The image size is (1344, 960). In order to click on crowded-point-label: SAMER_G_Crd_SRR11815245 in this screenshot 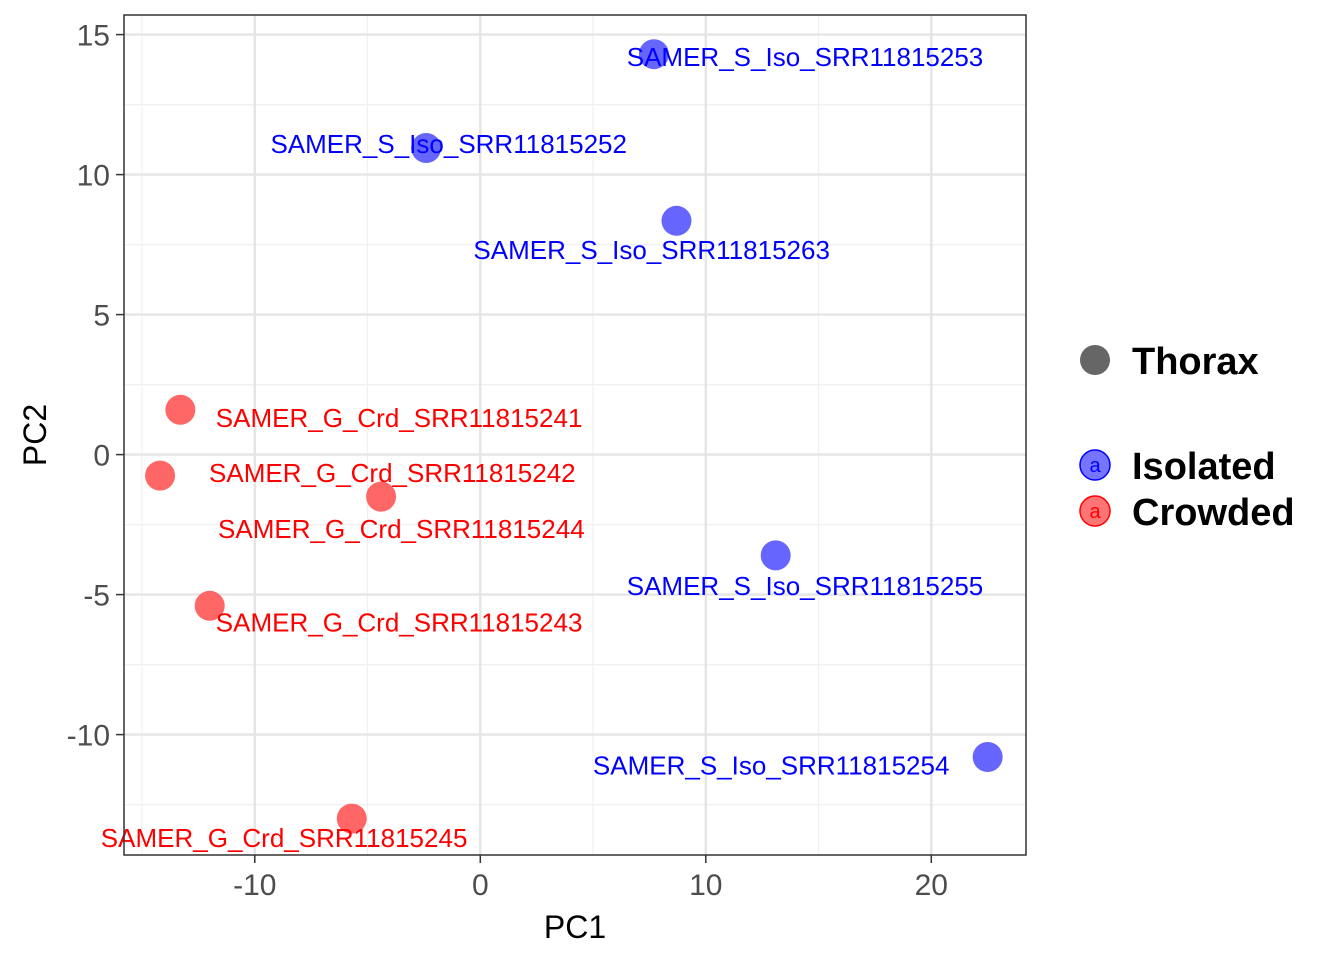, I will do `click(284, 838)`.